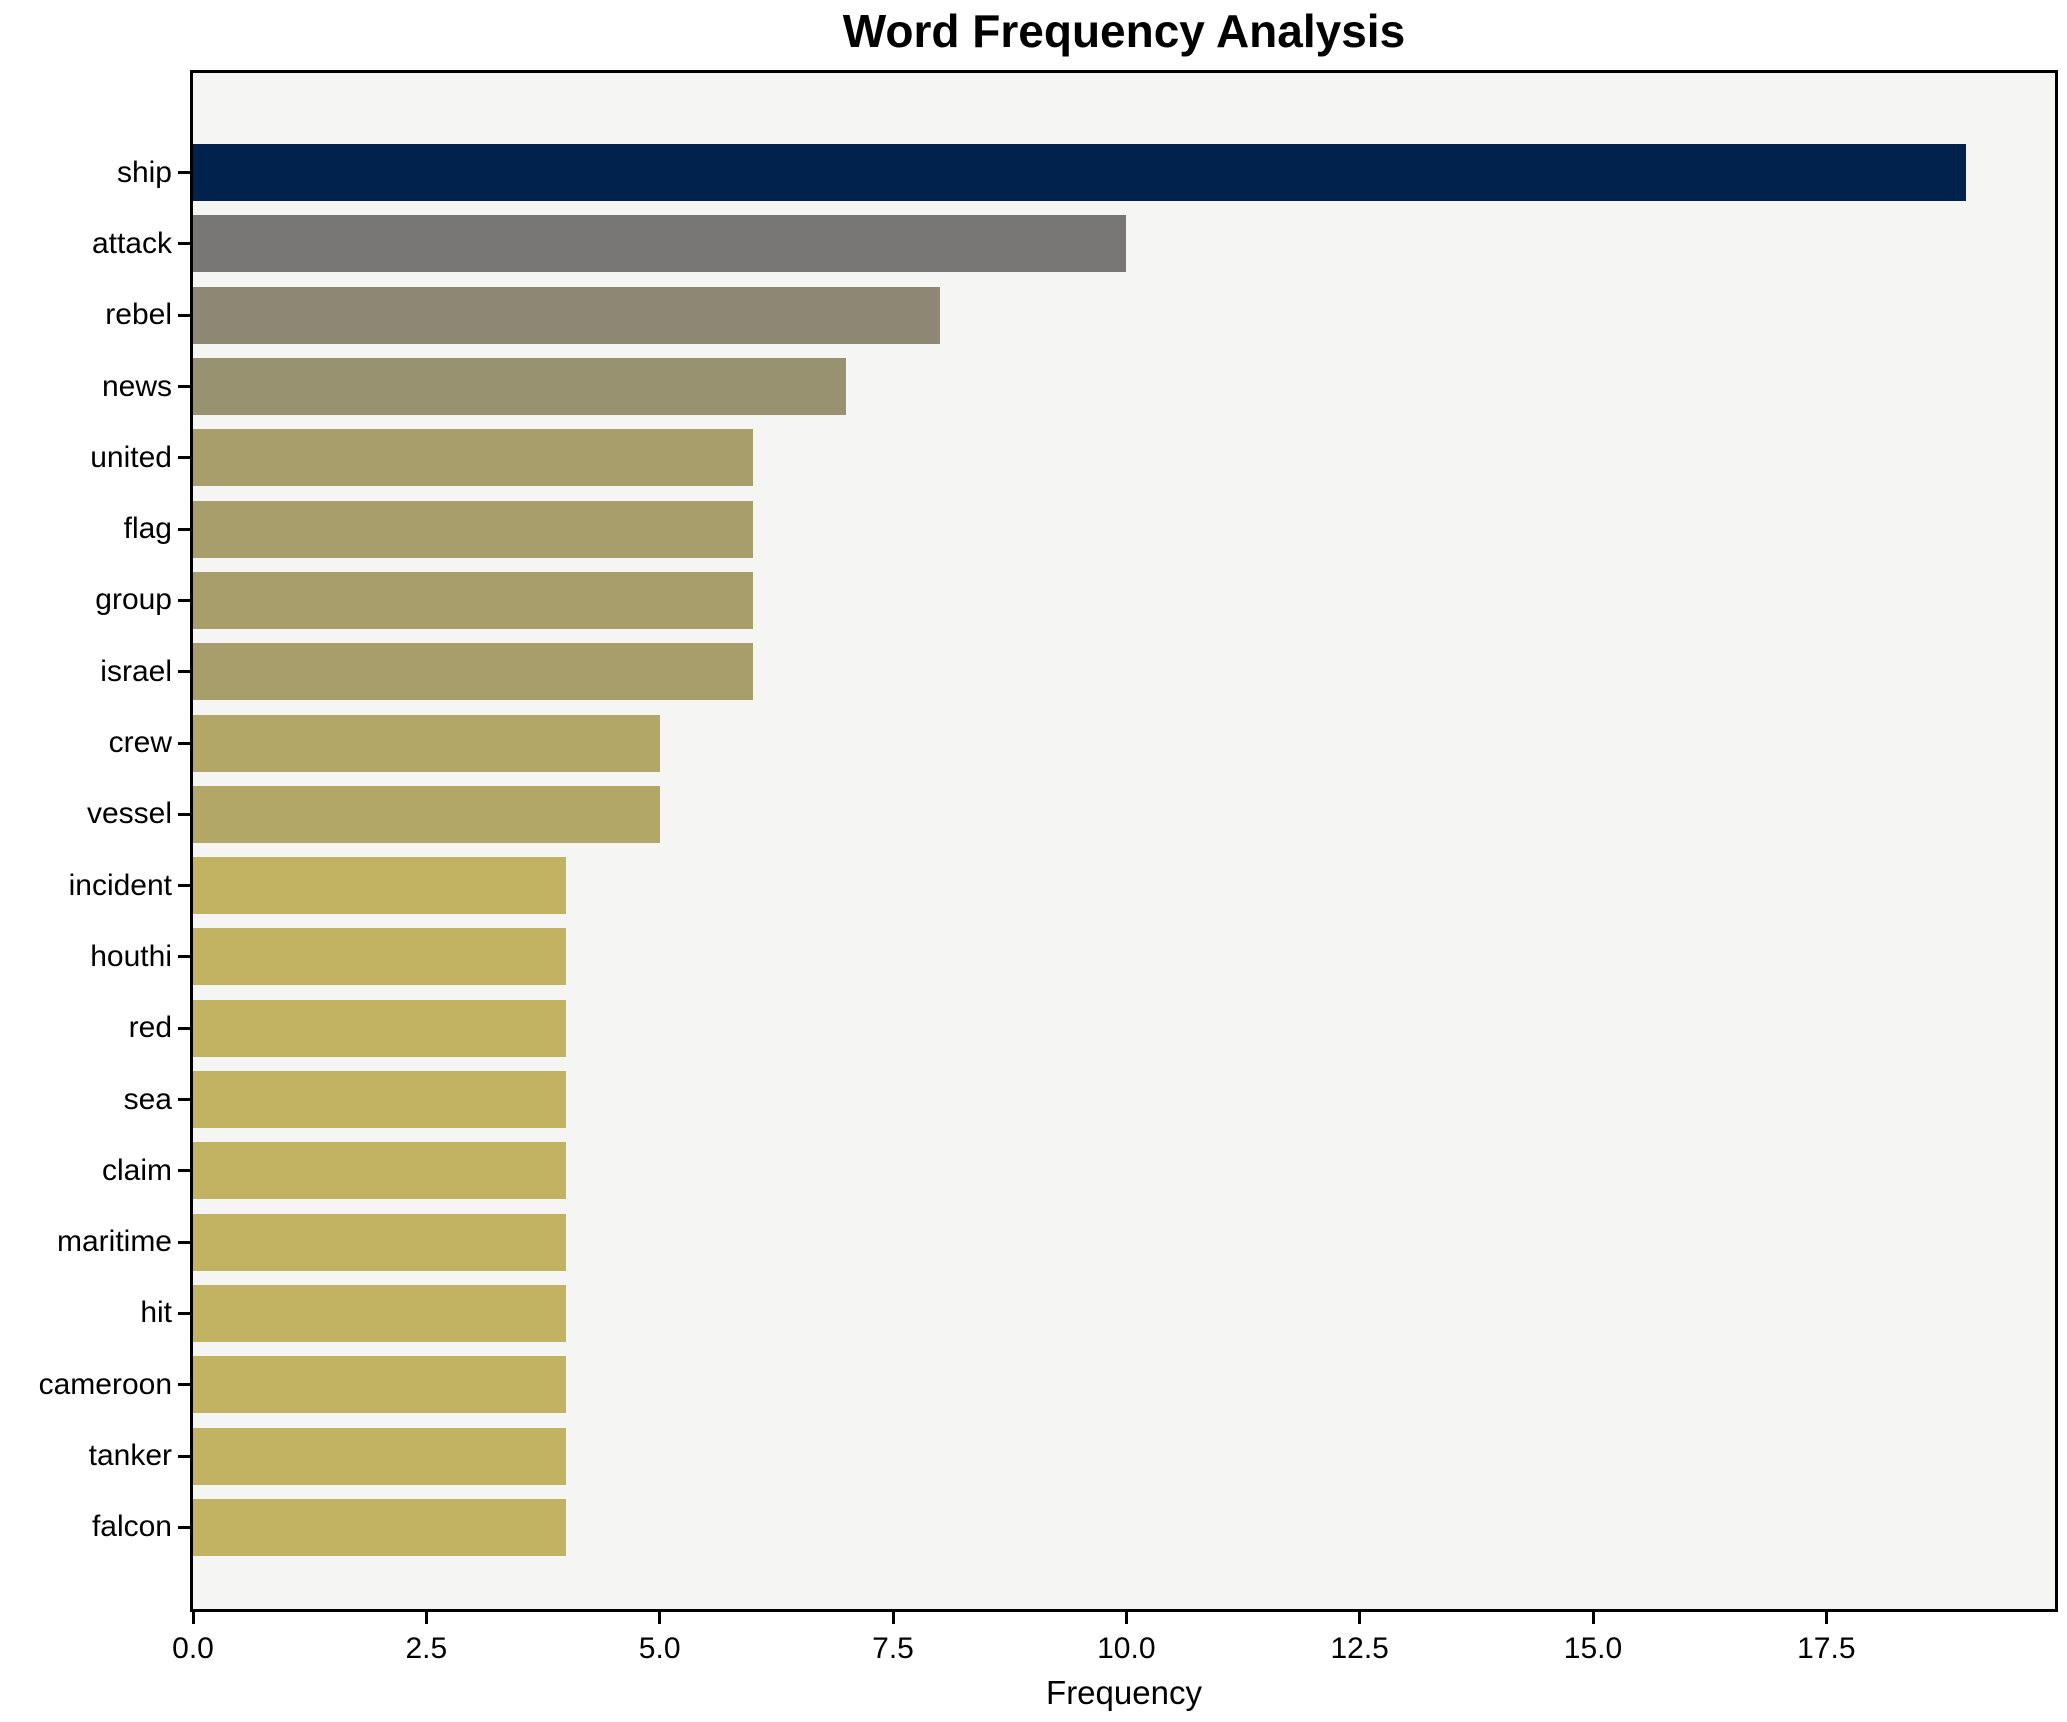 The width and height of the screenshot is (2067, 1722). What do you see at coordinates (1124, 1692) in the screenshot?
I see `x-axis-title: Frequency` at bounding box center [1124, 1692].